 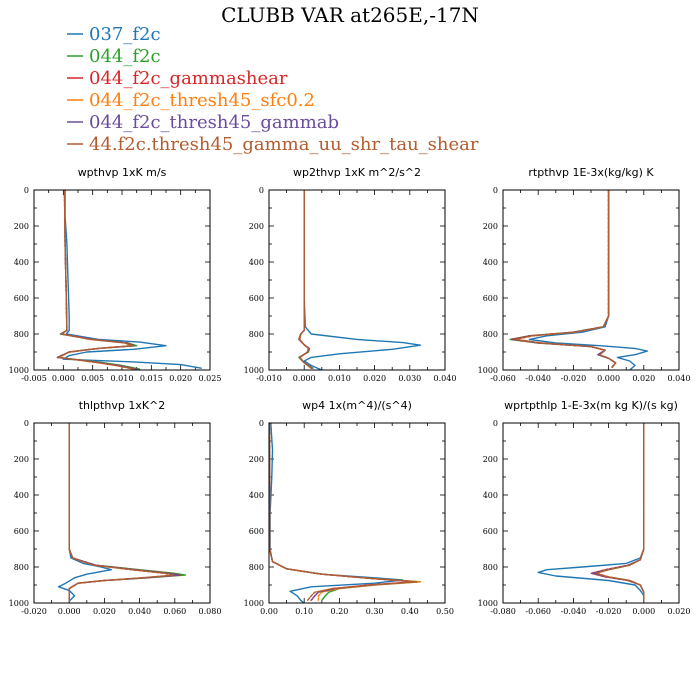 I want to click on legend-item: 044_f2c_thresh45_sfc0.2, so click(x=191, y=100).